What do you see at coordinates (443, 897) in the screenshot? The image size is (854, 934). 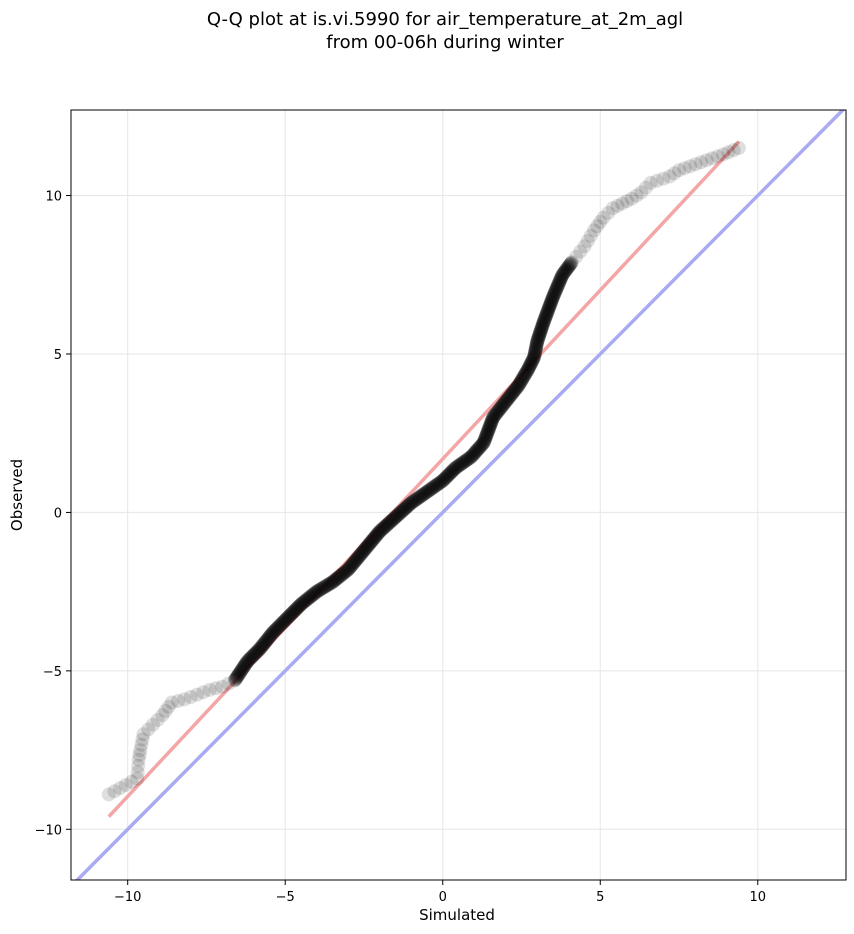 I see `x-tick-label: 0` at bounding box center [443, 897].